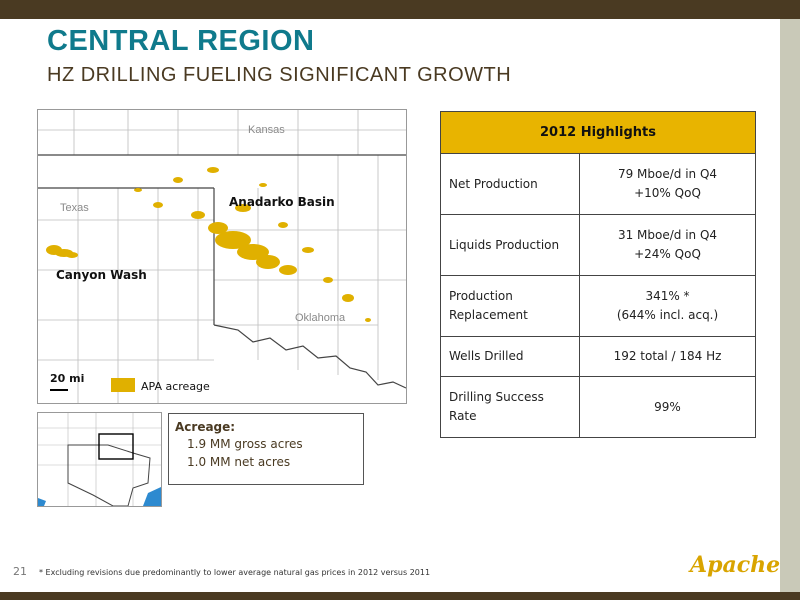  Describe the element at coordinates (101, 275) in the screenshot. I see `canyon-wash-label: Canyon Wash` at that location.